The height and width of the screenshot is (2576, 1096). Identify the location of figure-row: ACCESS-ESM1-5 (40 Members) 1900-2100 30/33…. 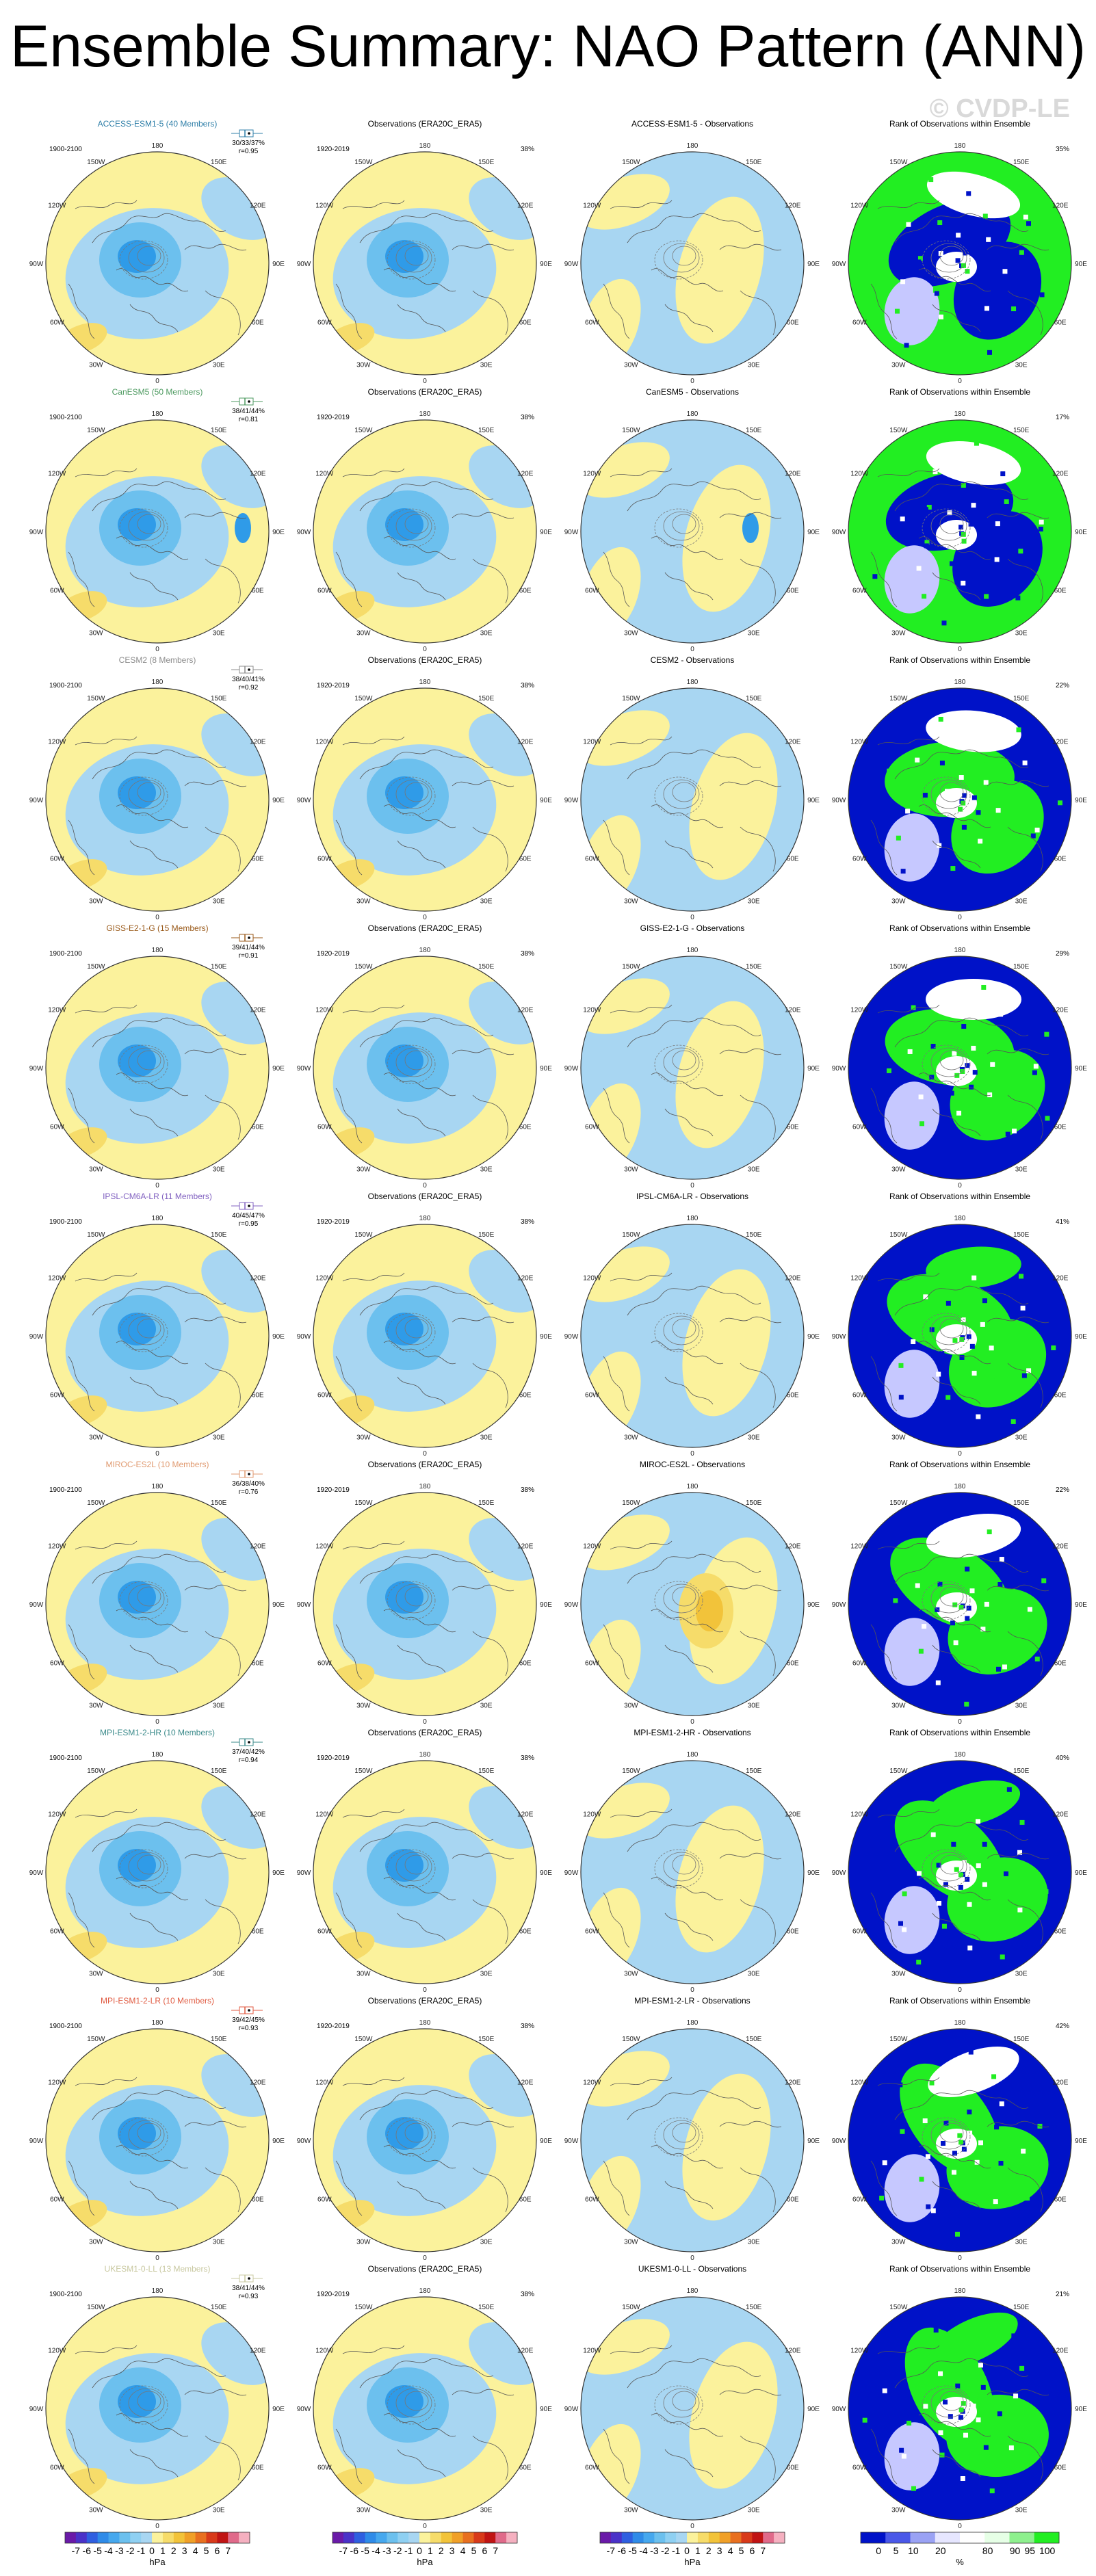
(559, 137).